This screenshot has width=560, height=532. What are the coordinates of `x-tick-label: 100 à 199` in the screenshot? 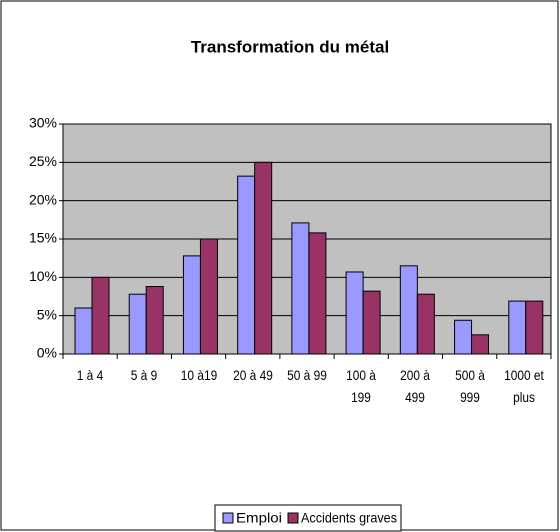 It's located at (361, 386).